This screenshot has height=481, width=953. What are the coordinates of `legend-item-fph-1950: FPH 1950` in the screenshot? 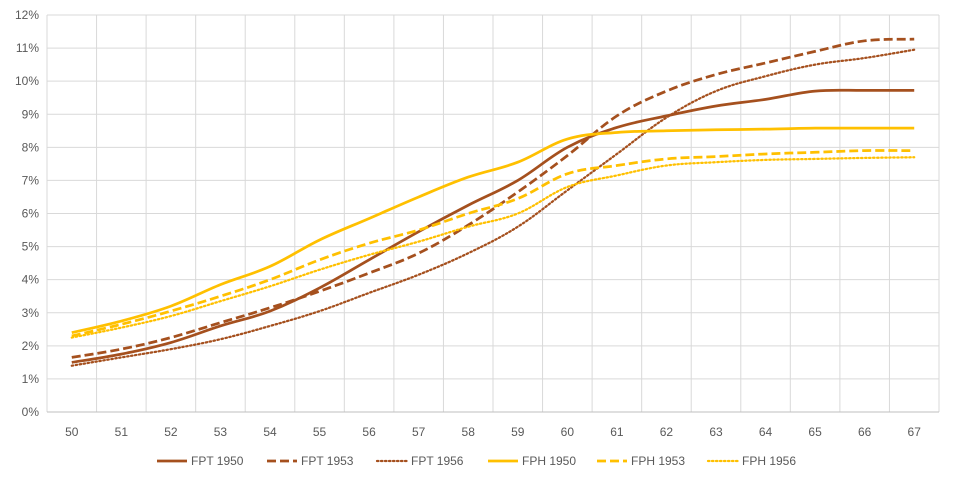 It's located at (532, 461).